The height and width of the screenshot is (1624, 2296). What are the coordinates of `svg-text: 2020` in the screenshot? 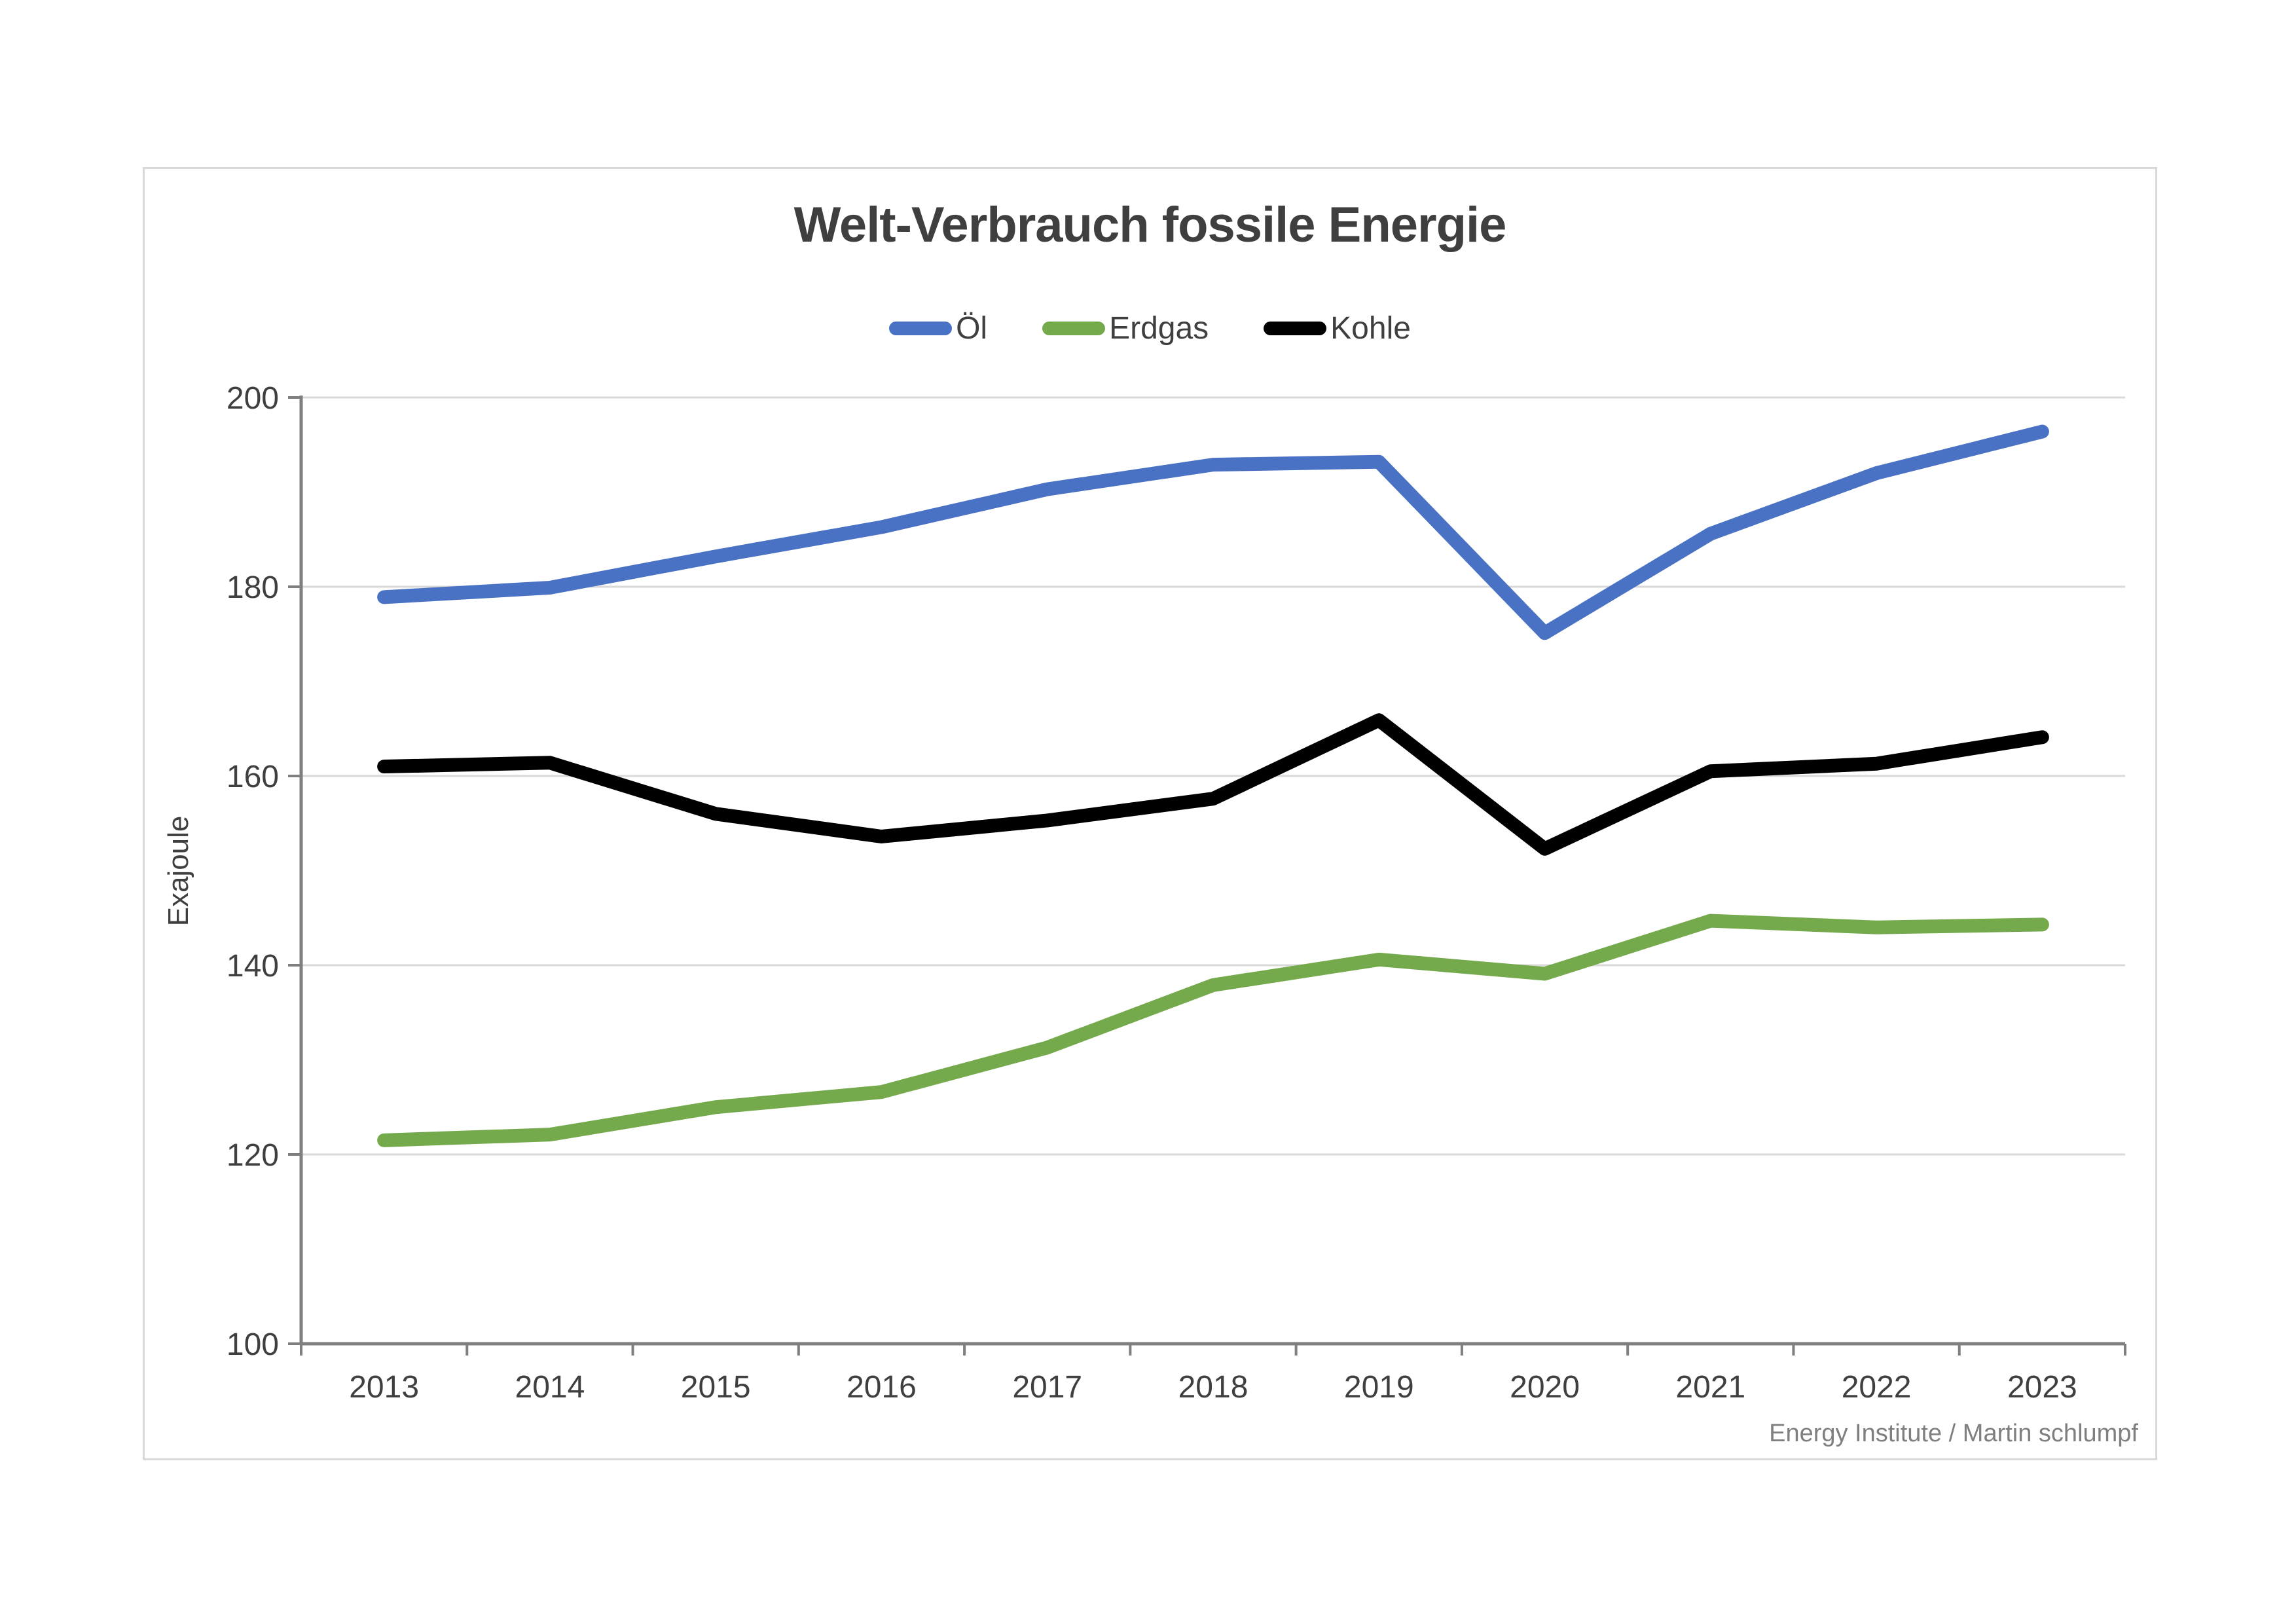 It's located at (1545, 1387).